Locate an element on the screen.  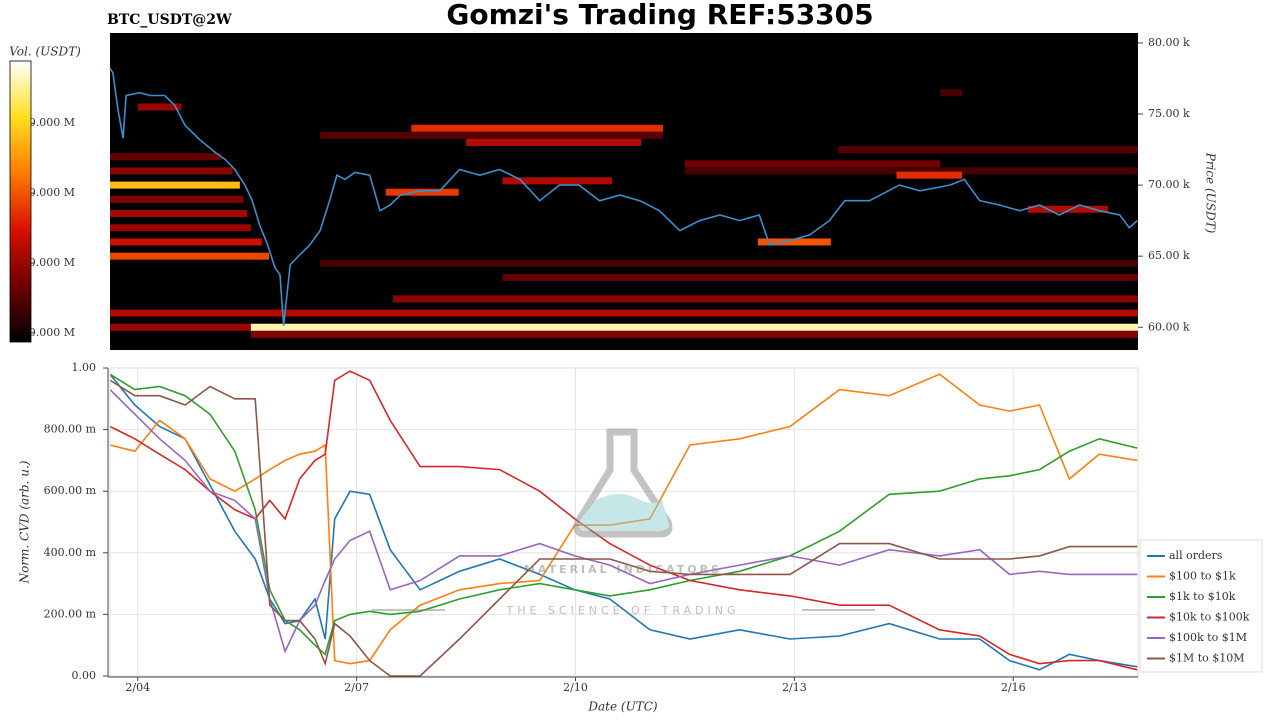
x-tick-label: 2/13 is located at coordinates (794, 687).